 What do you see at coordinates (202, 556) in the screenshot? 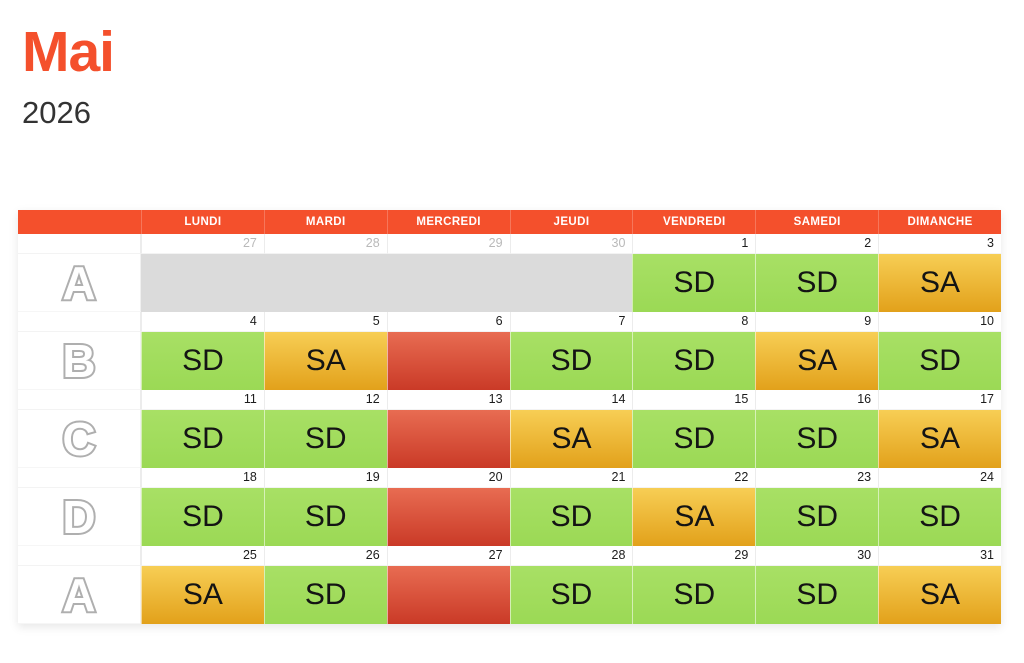
I see `date-number: 25` at bounding box center [202, 556].